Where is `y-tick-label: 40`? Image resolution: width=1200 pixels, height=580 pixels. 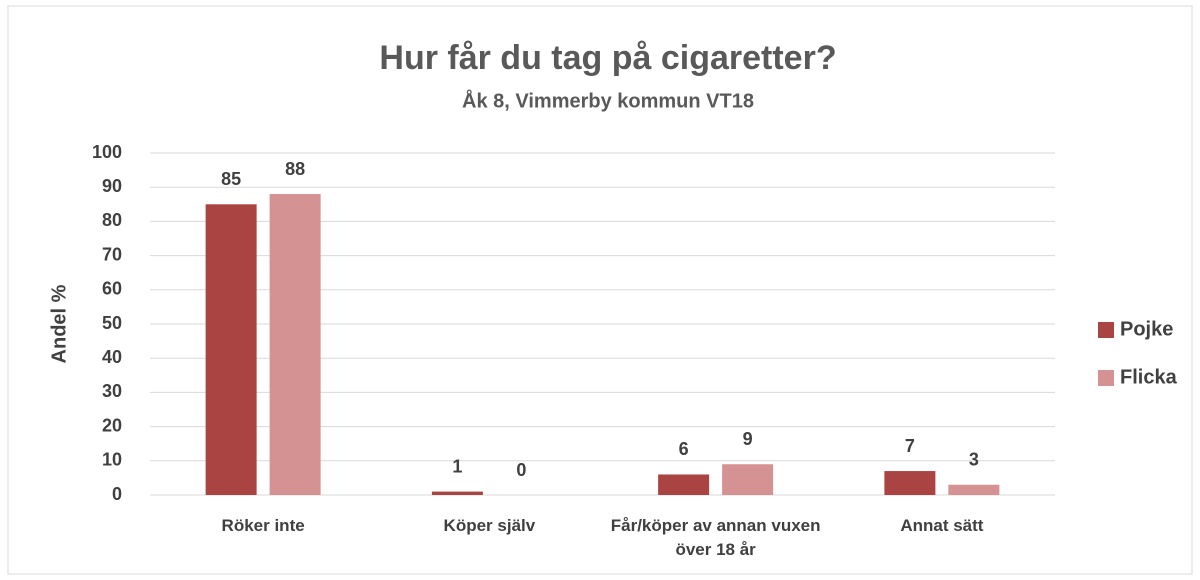
y-tick-label: 40 is located at coordinates (112, 357).